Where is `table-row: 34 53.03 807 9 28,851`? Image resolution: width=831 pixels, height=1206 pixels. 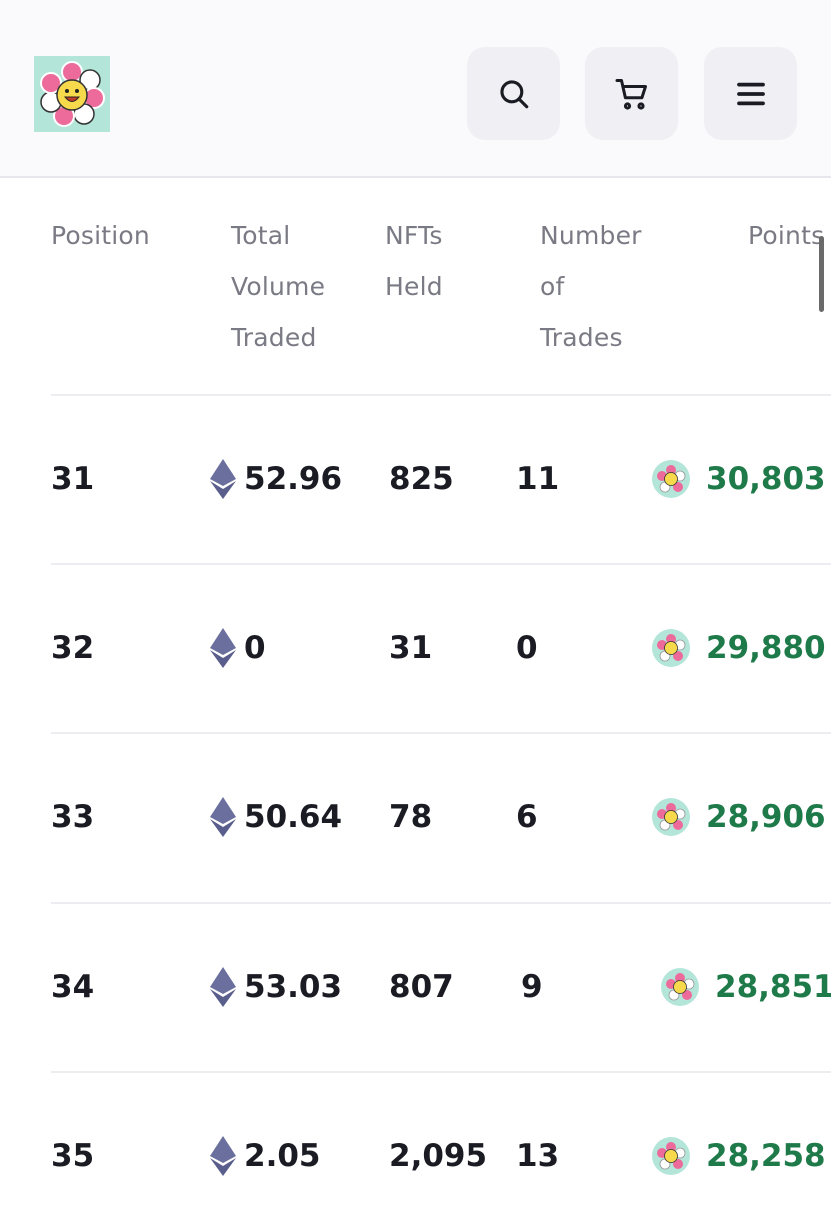
table-row: 34 53.03 807 9 28,851 is located at coordinates (415, 987).